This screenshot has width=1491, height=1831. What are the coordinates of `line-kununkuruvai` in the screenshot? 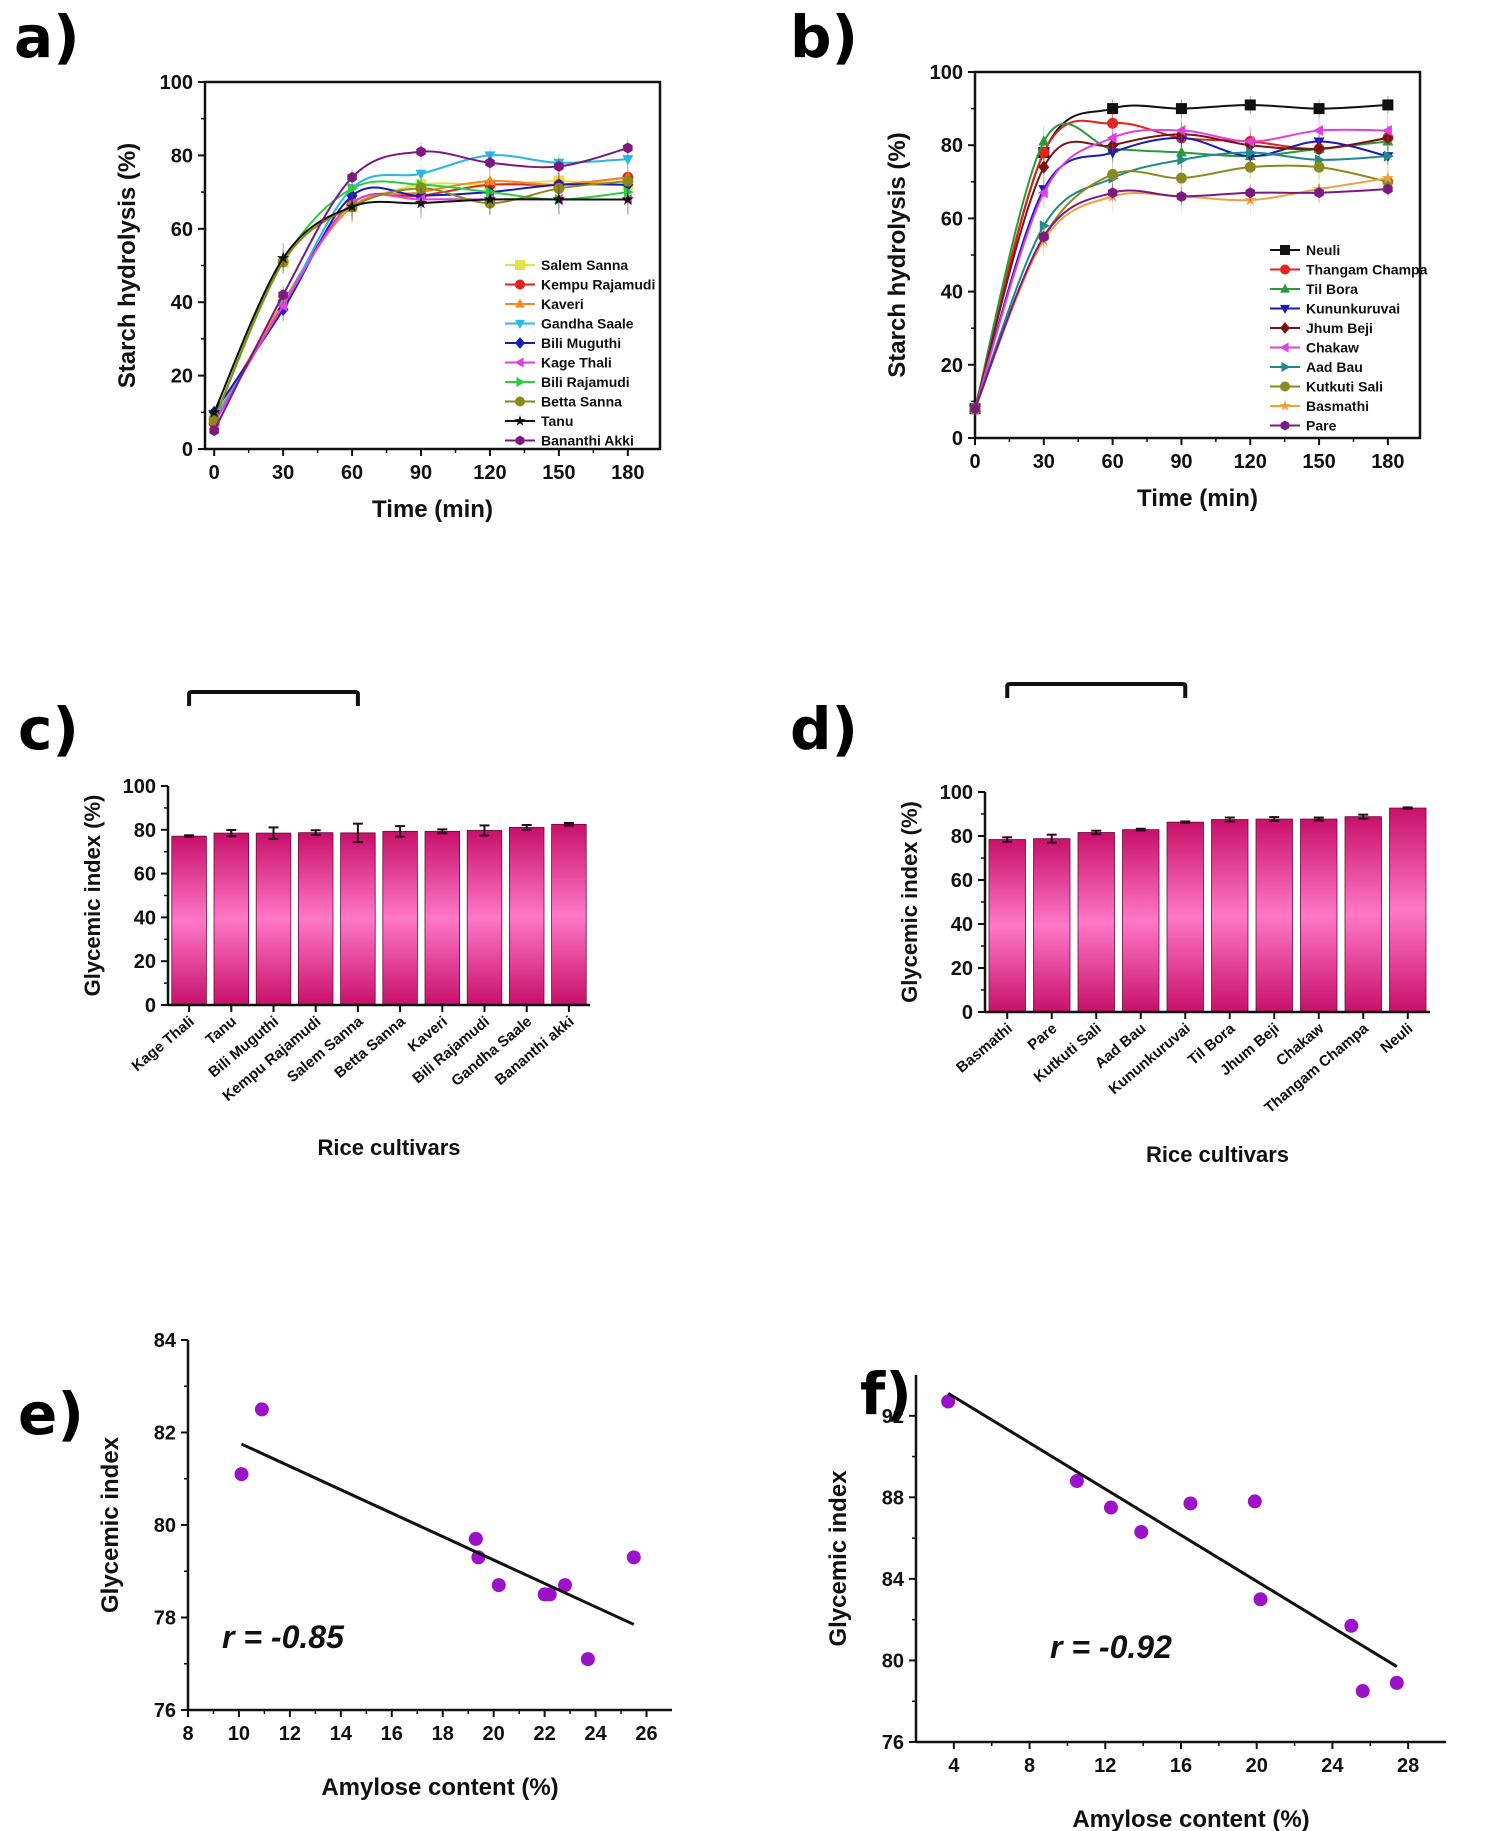 It's located at (1181, 273).